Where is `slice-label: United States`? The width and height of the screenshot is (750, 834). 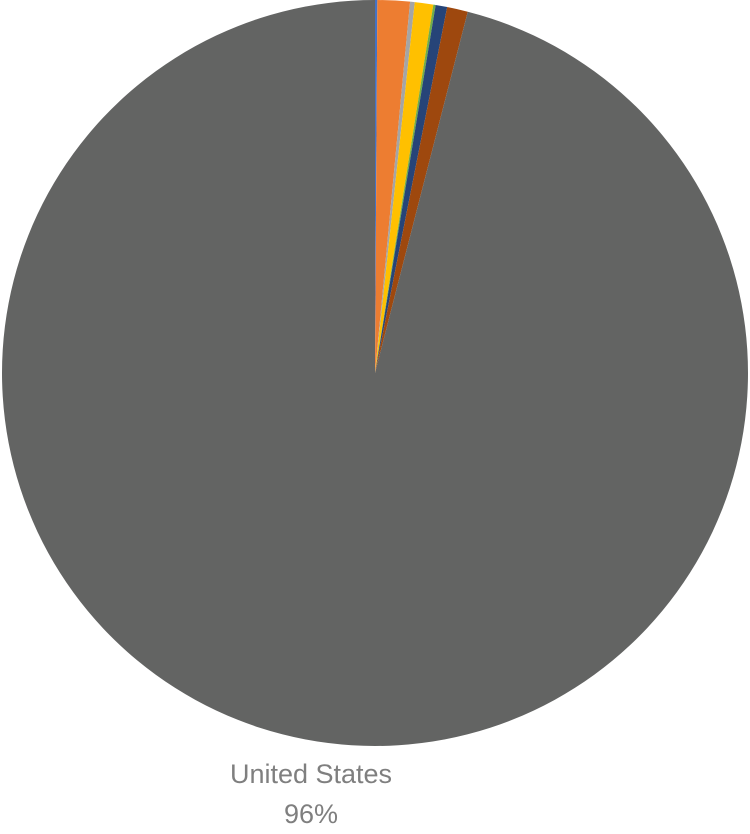
slice-label: United States is located at coordinates (311, 774).